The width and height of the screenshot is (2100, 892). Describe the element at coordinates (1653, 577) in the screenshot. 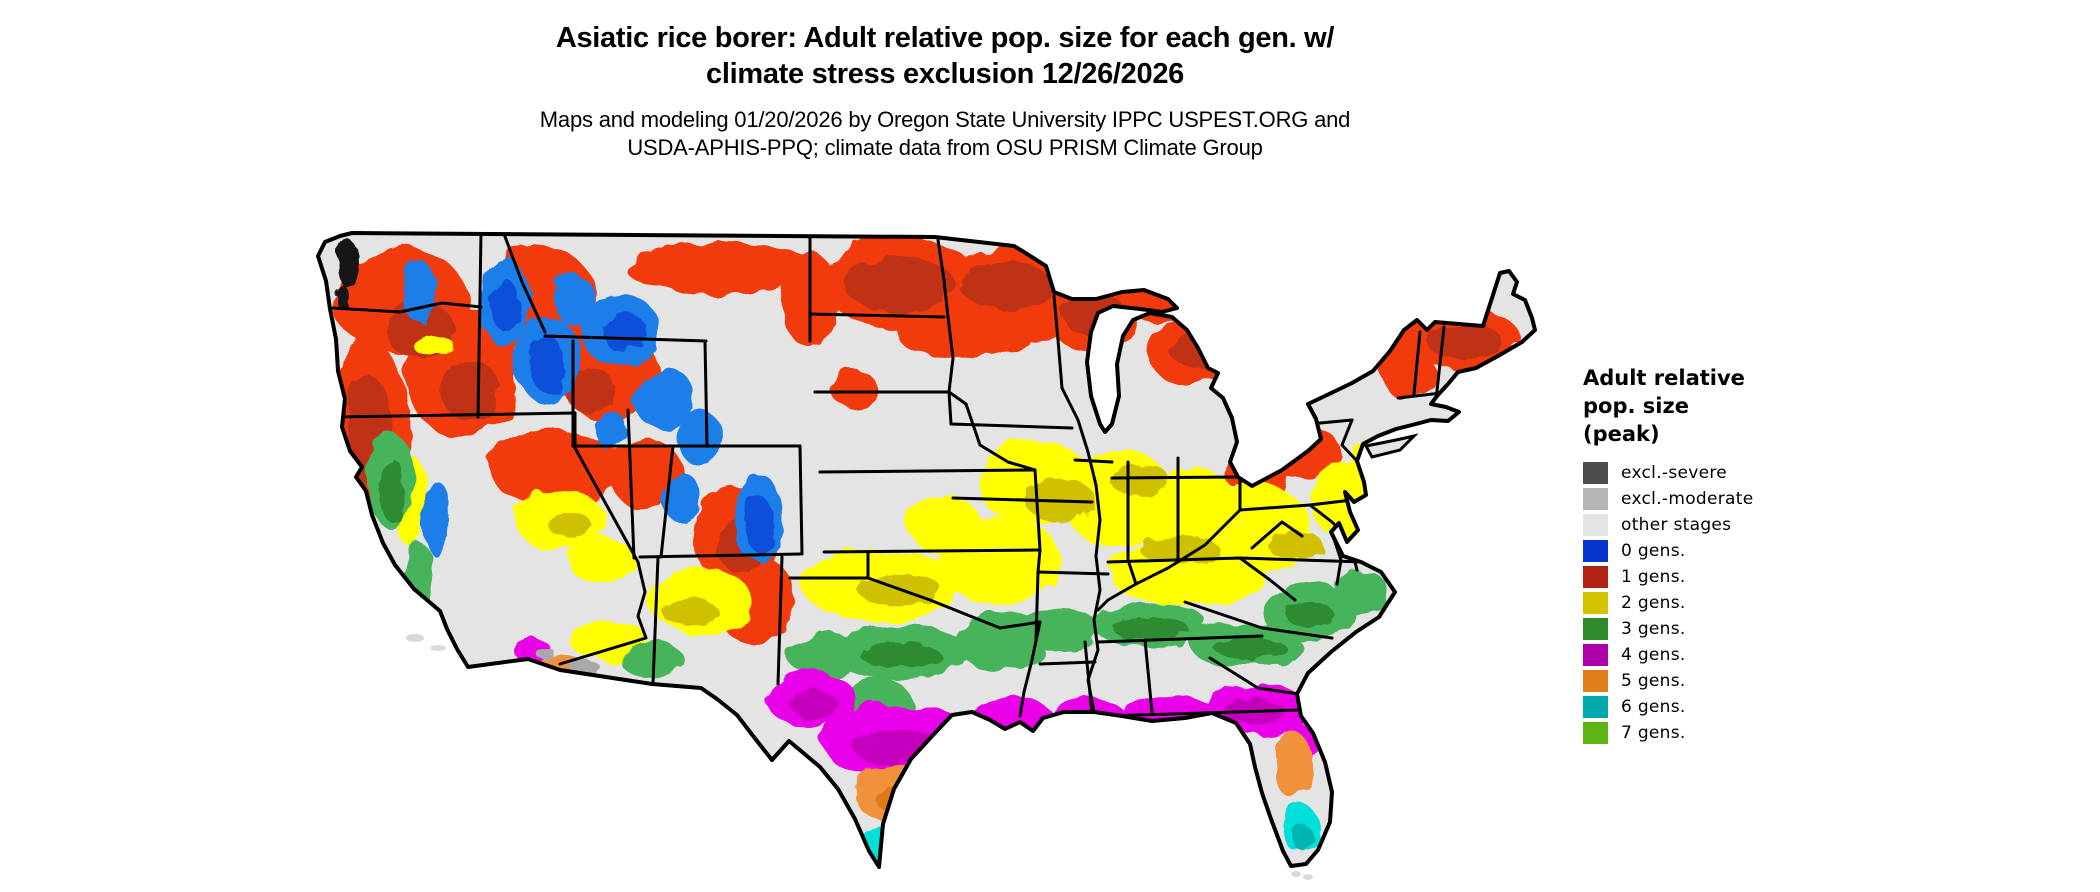

I see `legend-item-label: 1 gens.` at that location.